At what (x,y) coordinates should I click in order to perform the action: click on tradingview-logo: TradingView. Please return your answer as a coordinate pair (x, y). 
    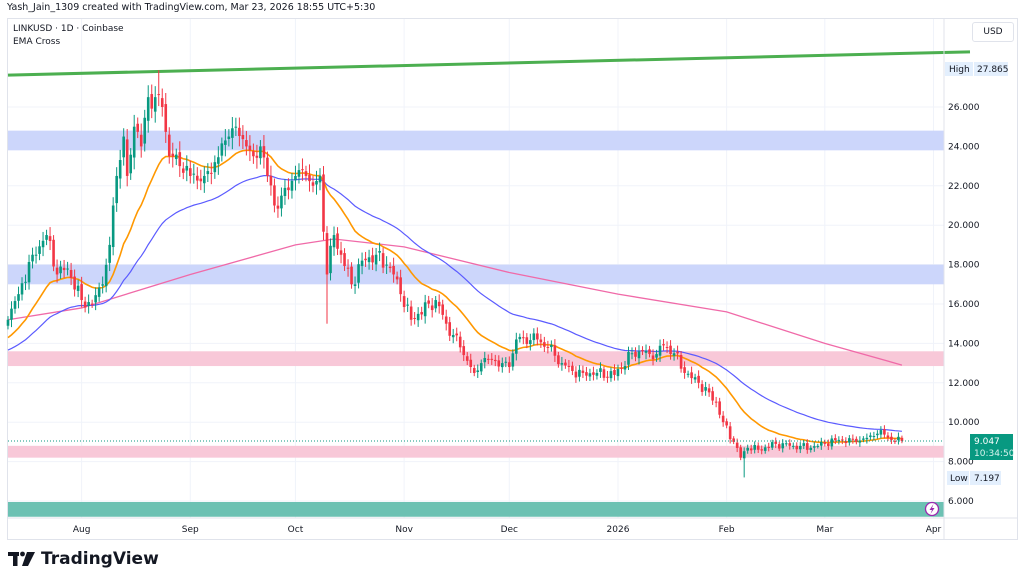
    Looking at the image, I should click on (83, 559).